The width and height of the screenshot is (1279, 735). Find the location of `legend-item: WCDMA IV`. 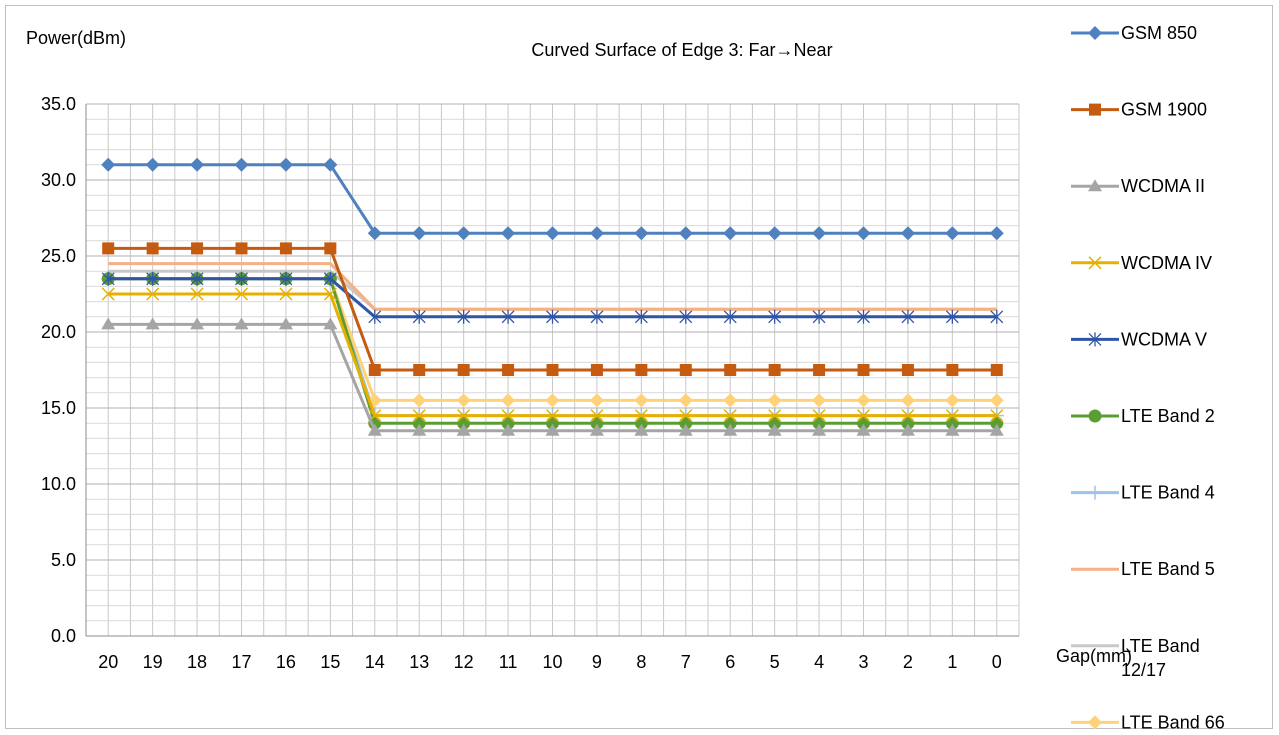

legend-item: WCDMA IV is located at coordinates (1141, 263).